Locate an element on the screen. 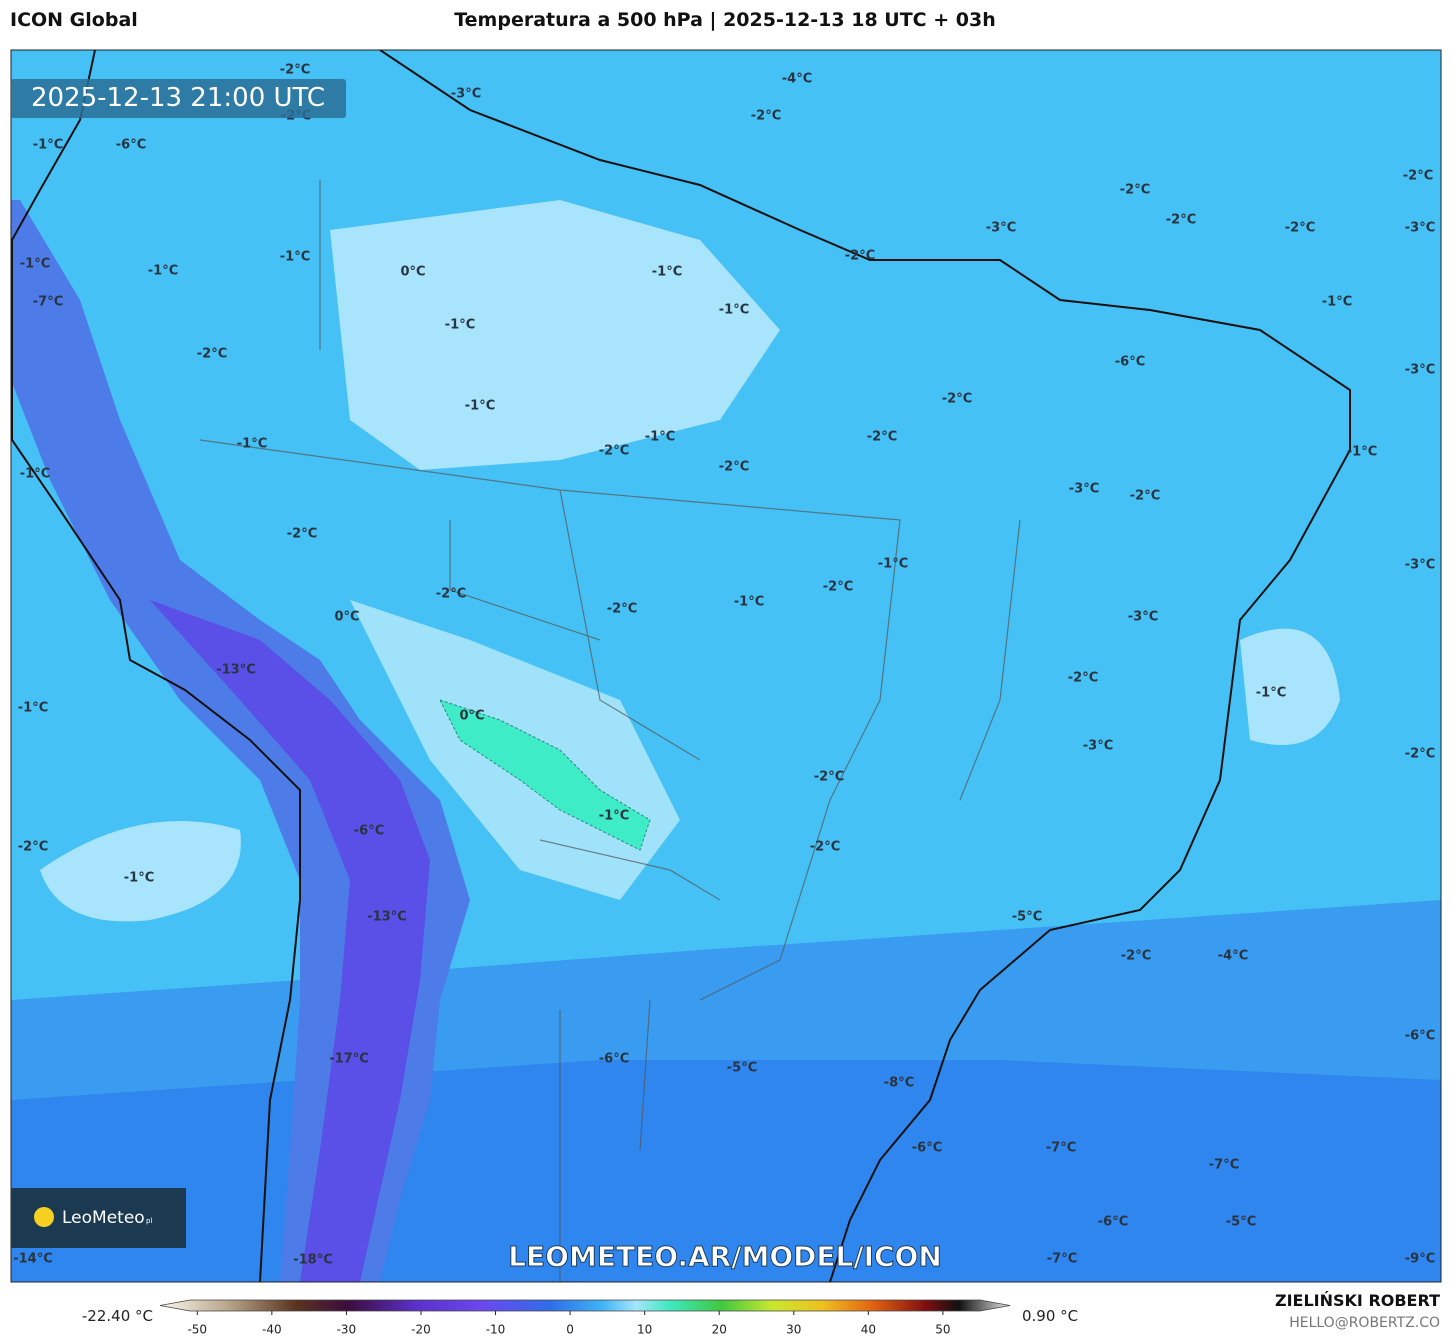 The image size is (1451, 1338). colorbar-ramp is located at coordinates (585, 1305).